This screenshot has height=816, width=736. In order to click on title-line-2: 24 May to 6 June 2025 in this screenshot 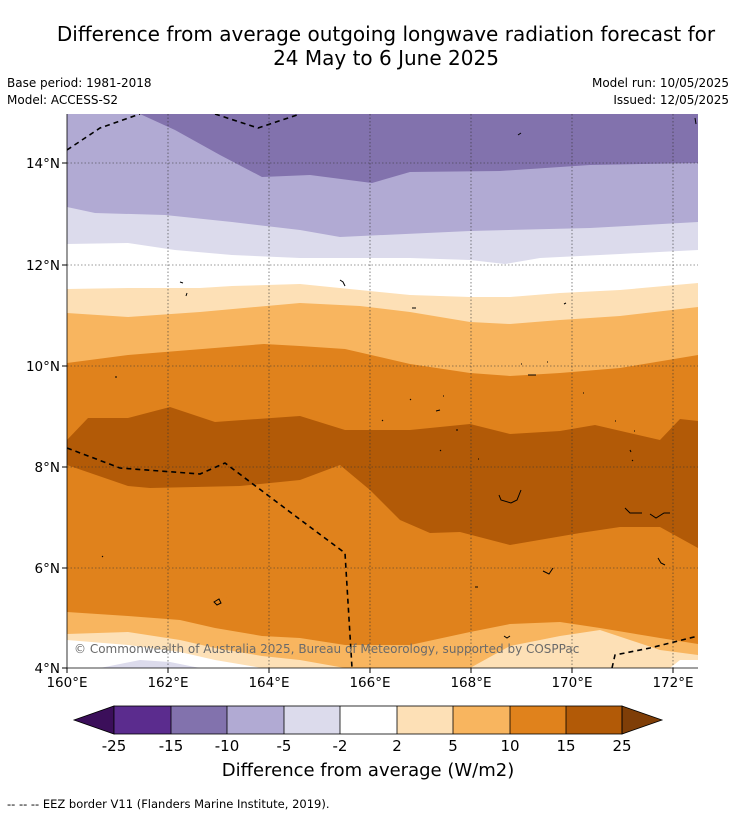, I will do `click(386, 58)`.